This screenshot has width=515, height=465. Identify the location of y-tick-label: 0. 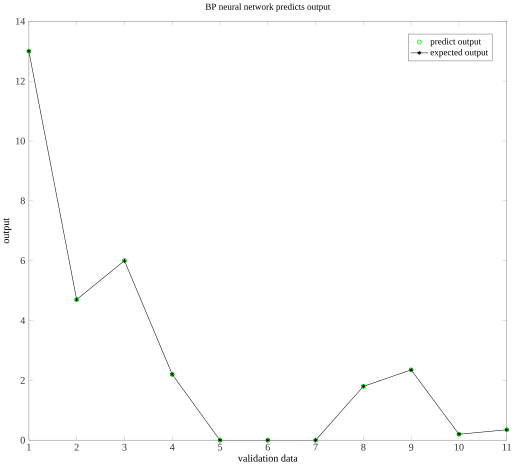
(22, 440).